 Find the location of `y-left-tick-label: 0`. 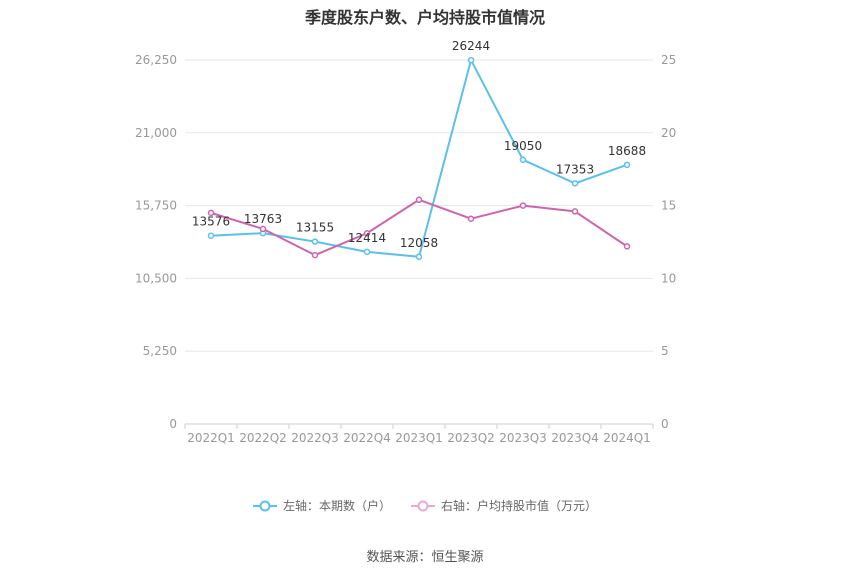

y-left-tick-label: 0 is located at coordinates (173, 424).